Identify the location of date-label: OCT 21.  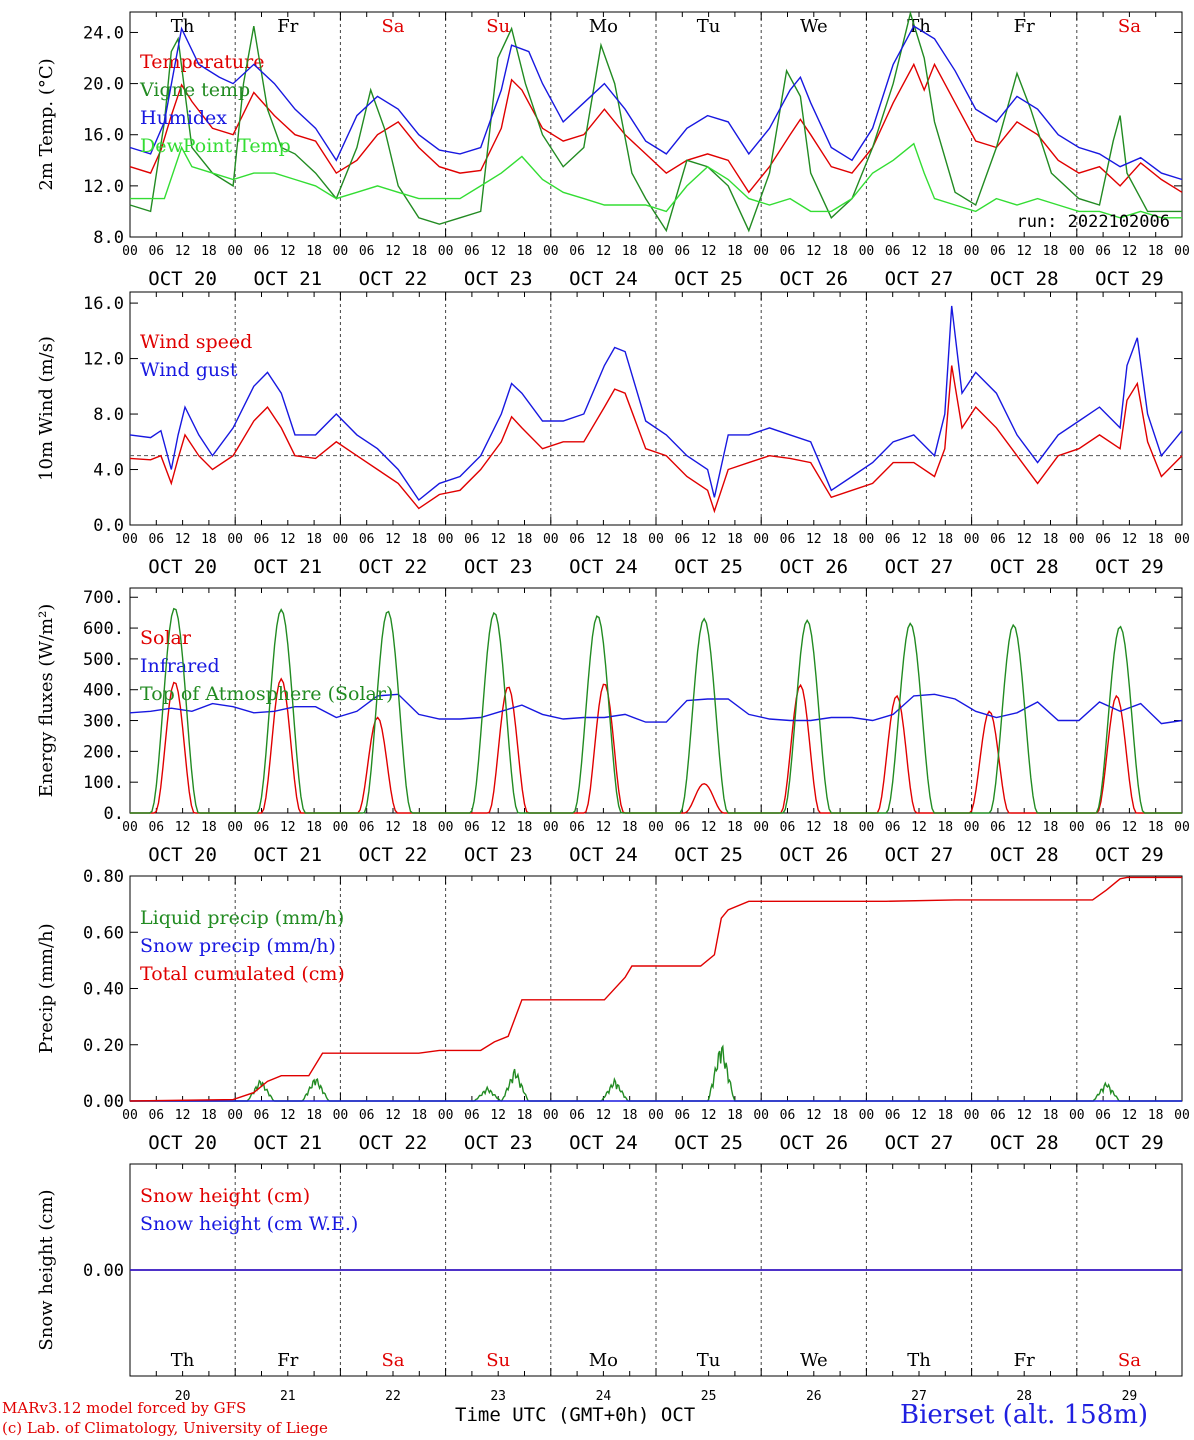
(287, 1143).